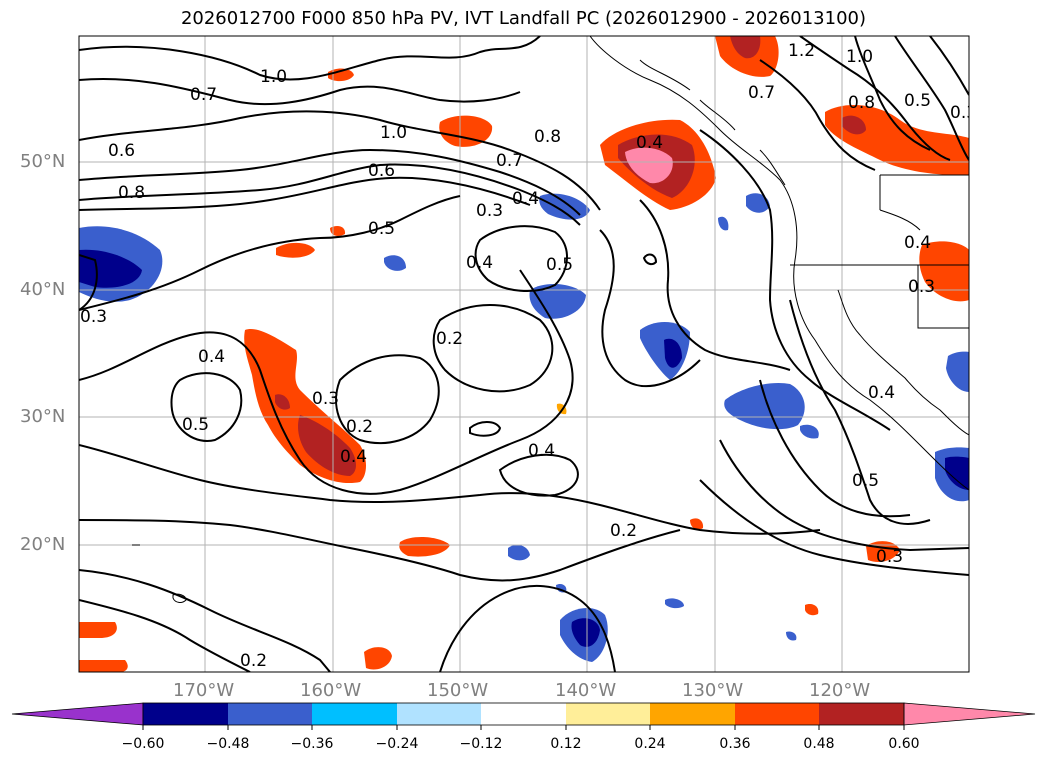 The image size is (1047, 765). What do you see at coordinates (77, 714) in the screenshot?
I see `colorbar-extend-left` at bounding box center [77, 714].